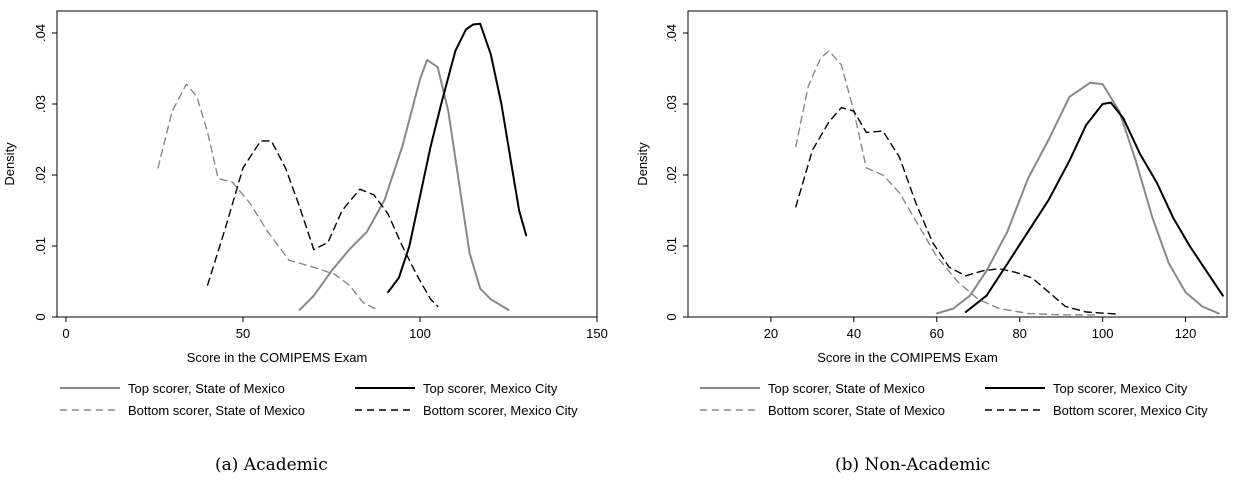  Describe the element at coordinates (1186, 333) in the screenshot. I see `x-tick-label: 120` at that location.